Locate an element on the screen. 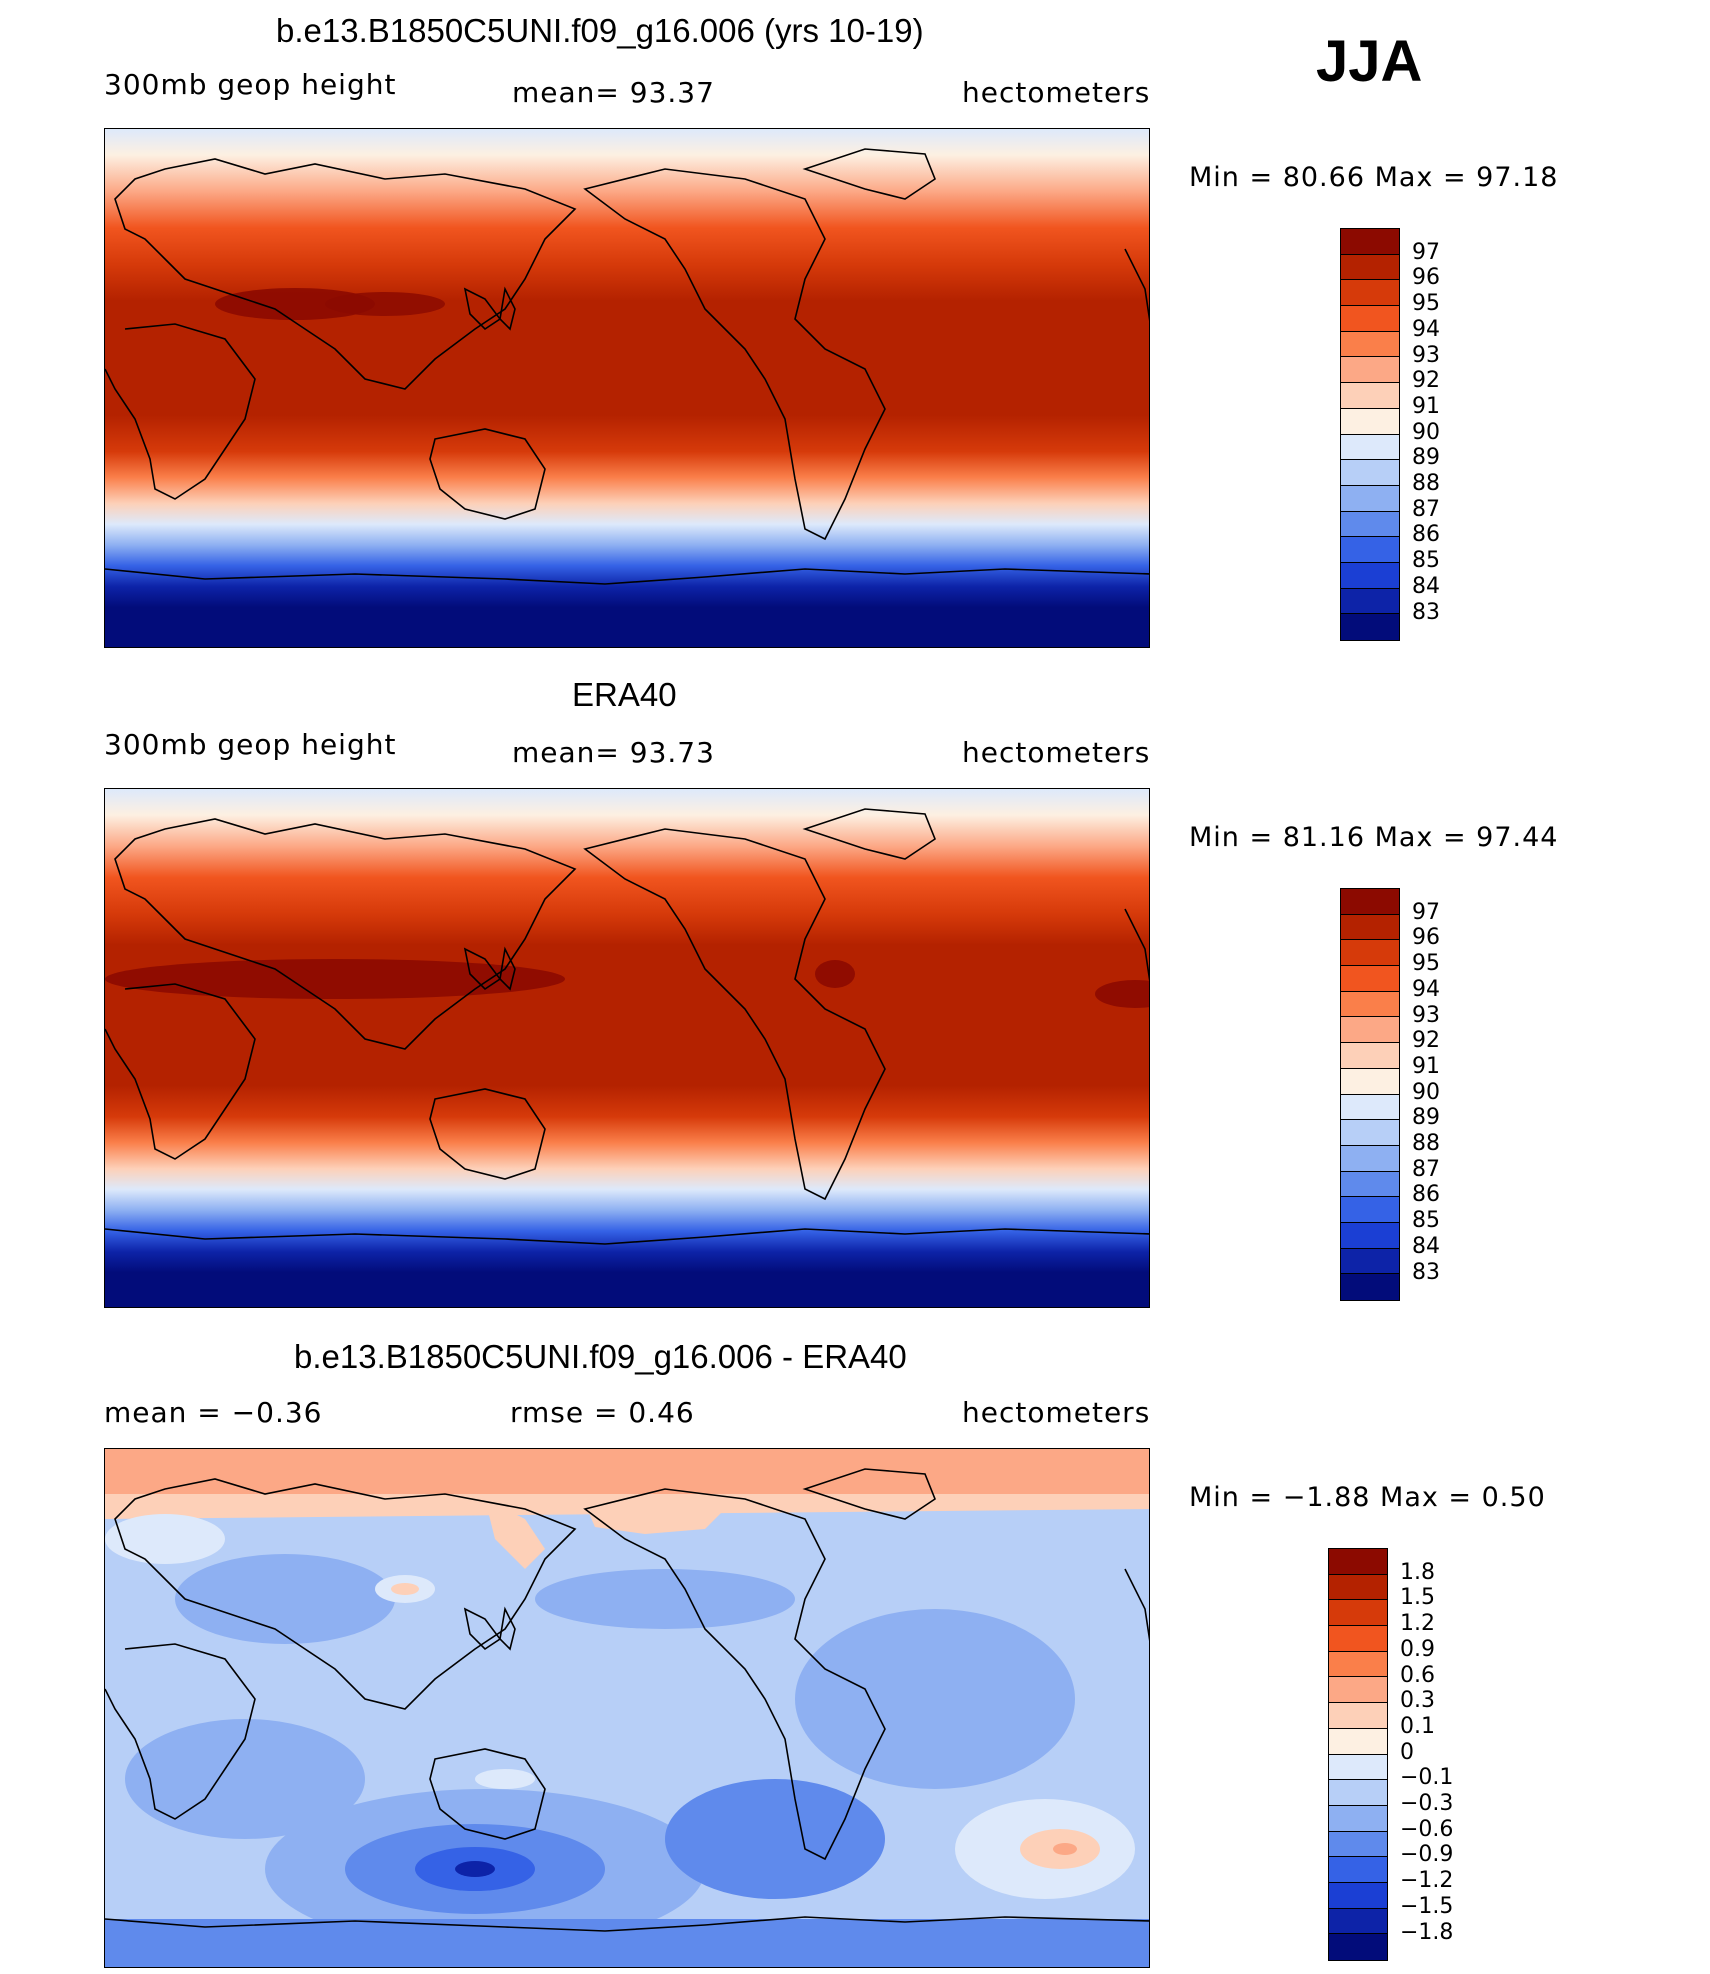  colorbar-tick-label: 1.8 is located at coordinates (1417, 1572).